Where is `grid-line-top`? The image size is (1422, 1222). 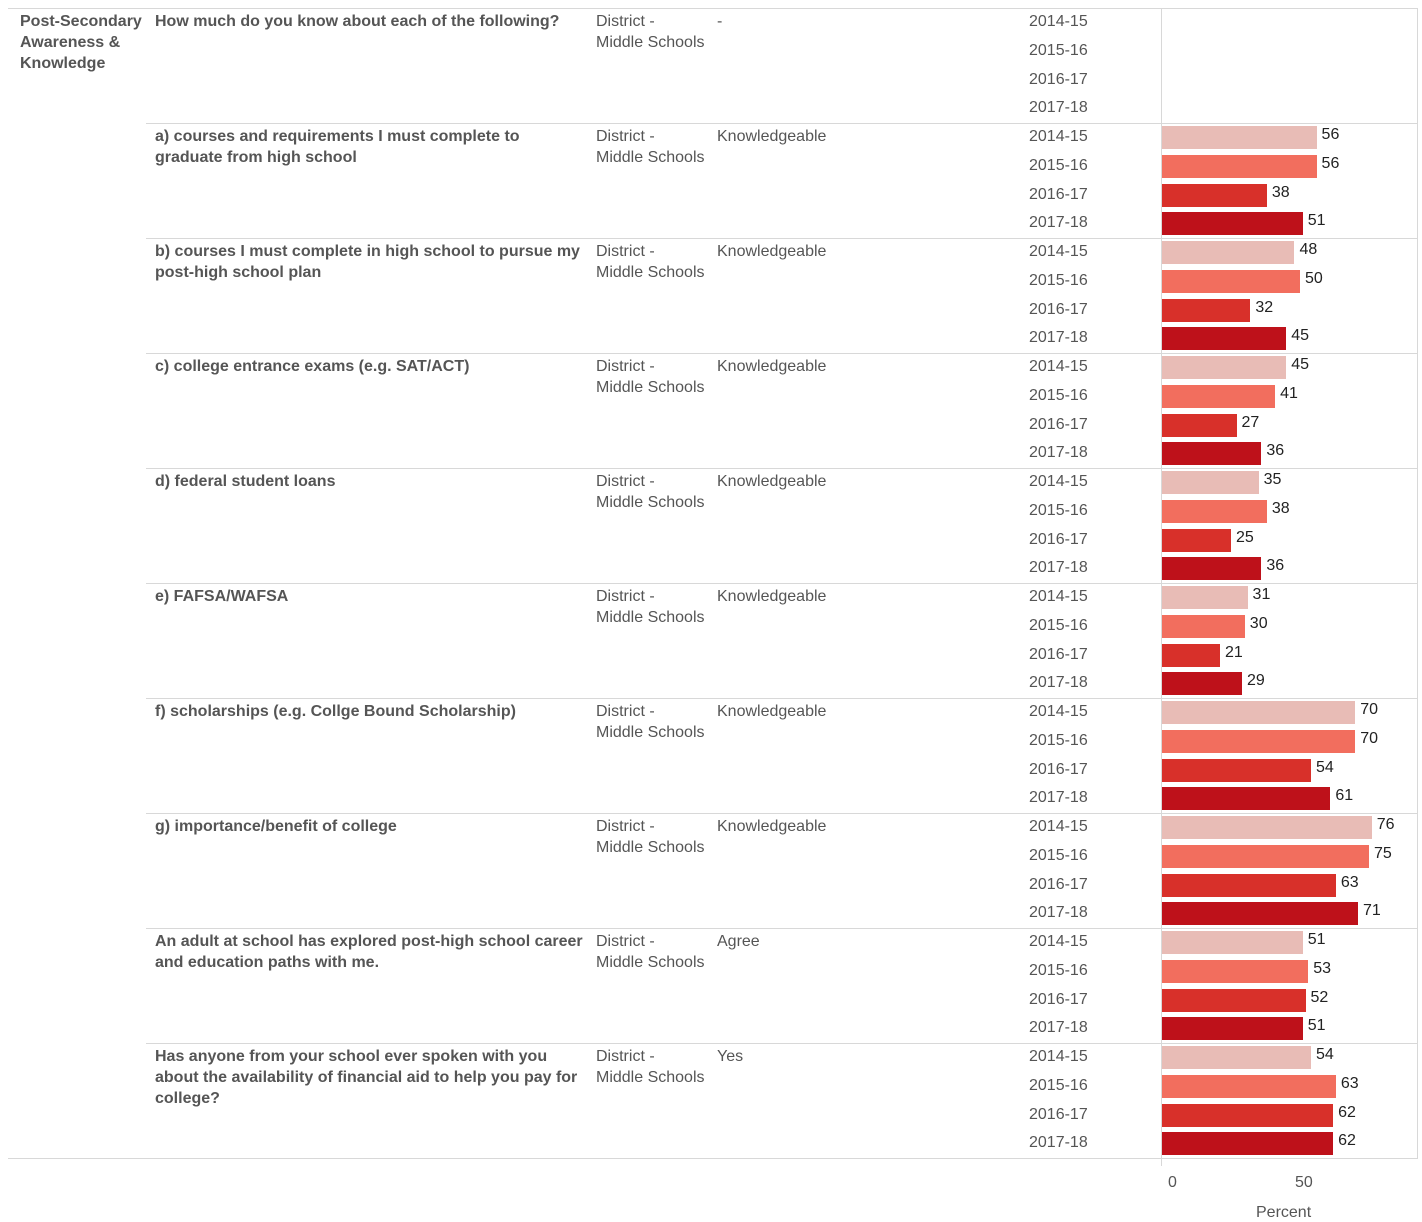
grid-line-top is located at coordinates (713, 8).